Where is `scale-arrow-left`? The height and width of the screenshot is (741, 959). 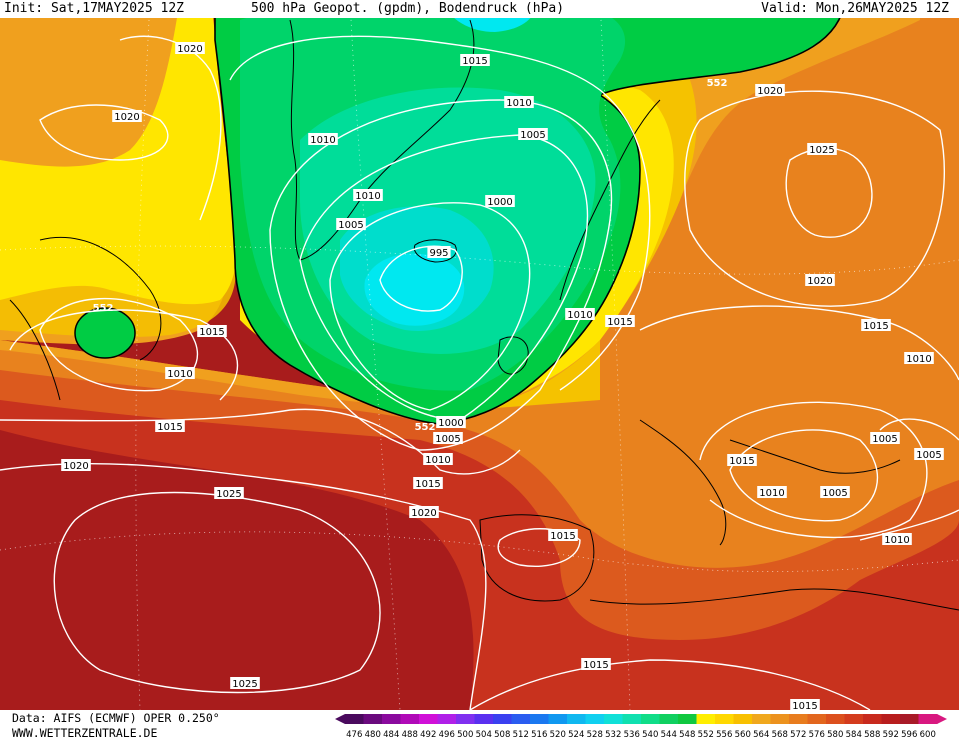
scale-arrow-left is located at coordinates (340, 719).